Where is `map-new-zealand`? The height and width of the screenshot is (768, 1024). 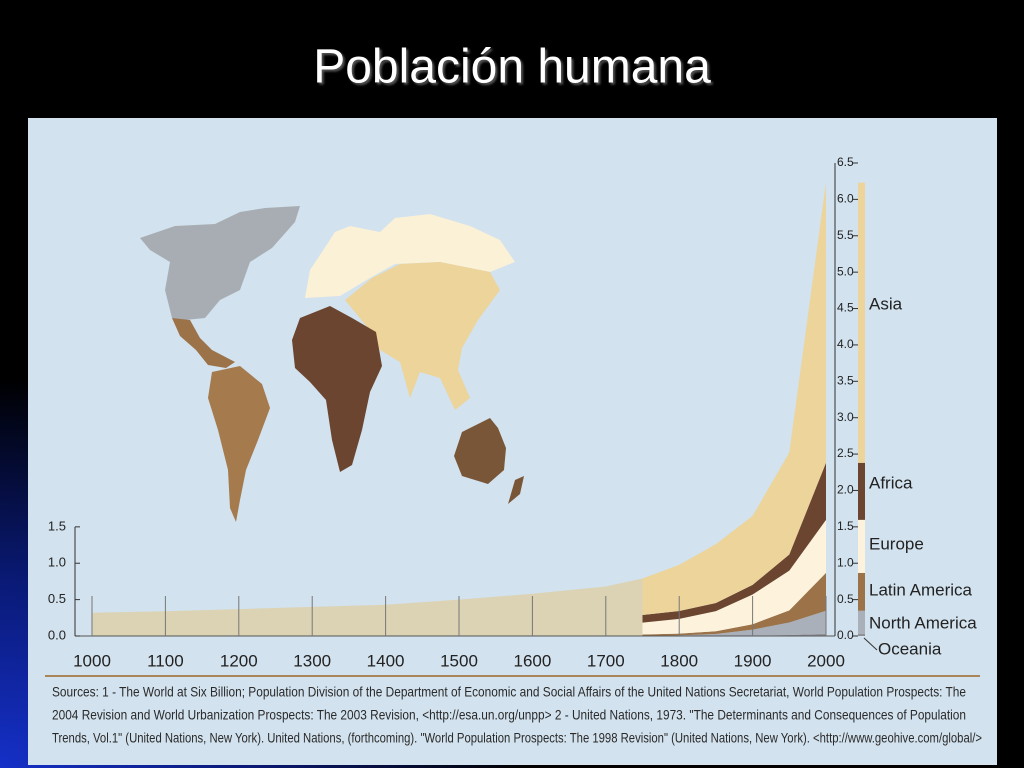 map-new-zealand is located at coordinates (516, 490).